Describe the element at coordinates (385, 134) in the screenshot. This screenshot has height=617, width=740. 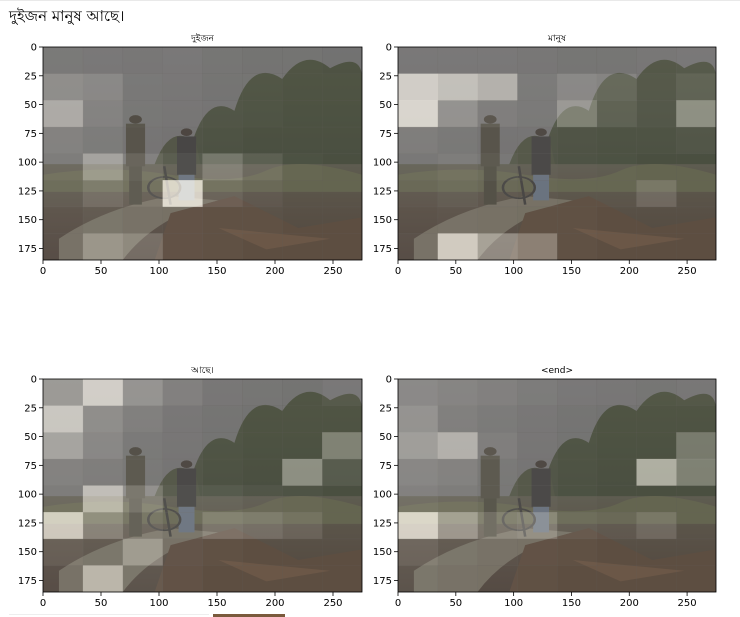
I see `y-tick-label: 75` at that location.